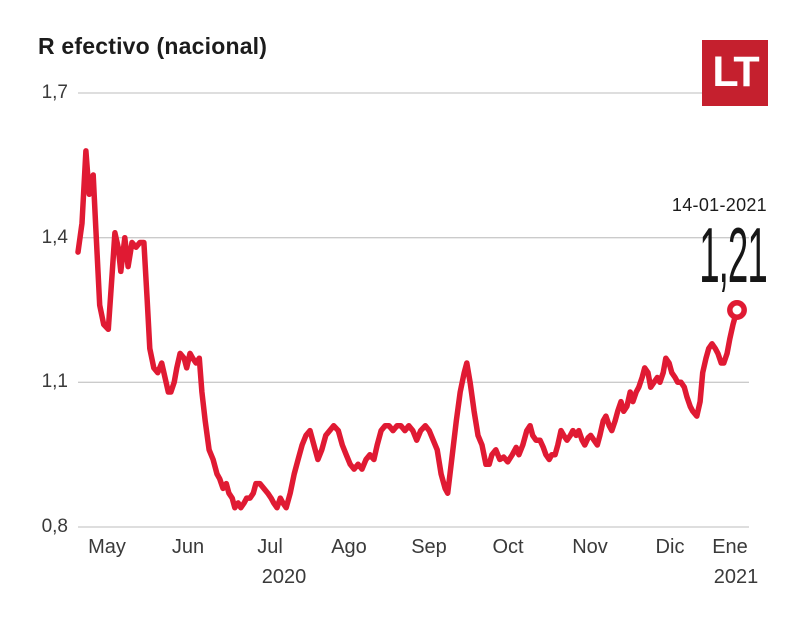  What do you see at coordinates (153, 46) in the screenshot?
I see `chart-title: R efectivo (nacional)` at bounding box center [153, 46].